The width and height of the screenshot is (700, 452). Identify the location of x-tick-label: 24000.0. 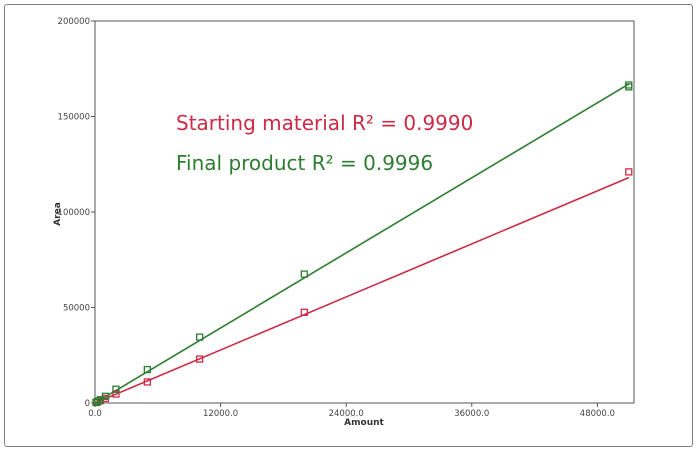
(346, 414).